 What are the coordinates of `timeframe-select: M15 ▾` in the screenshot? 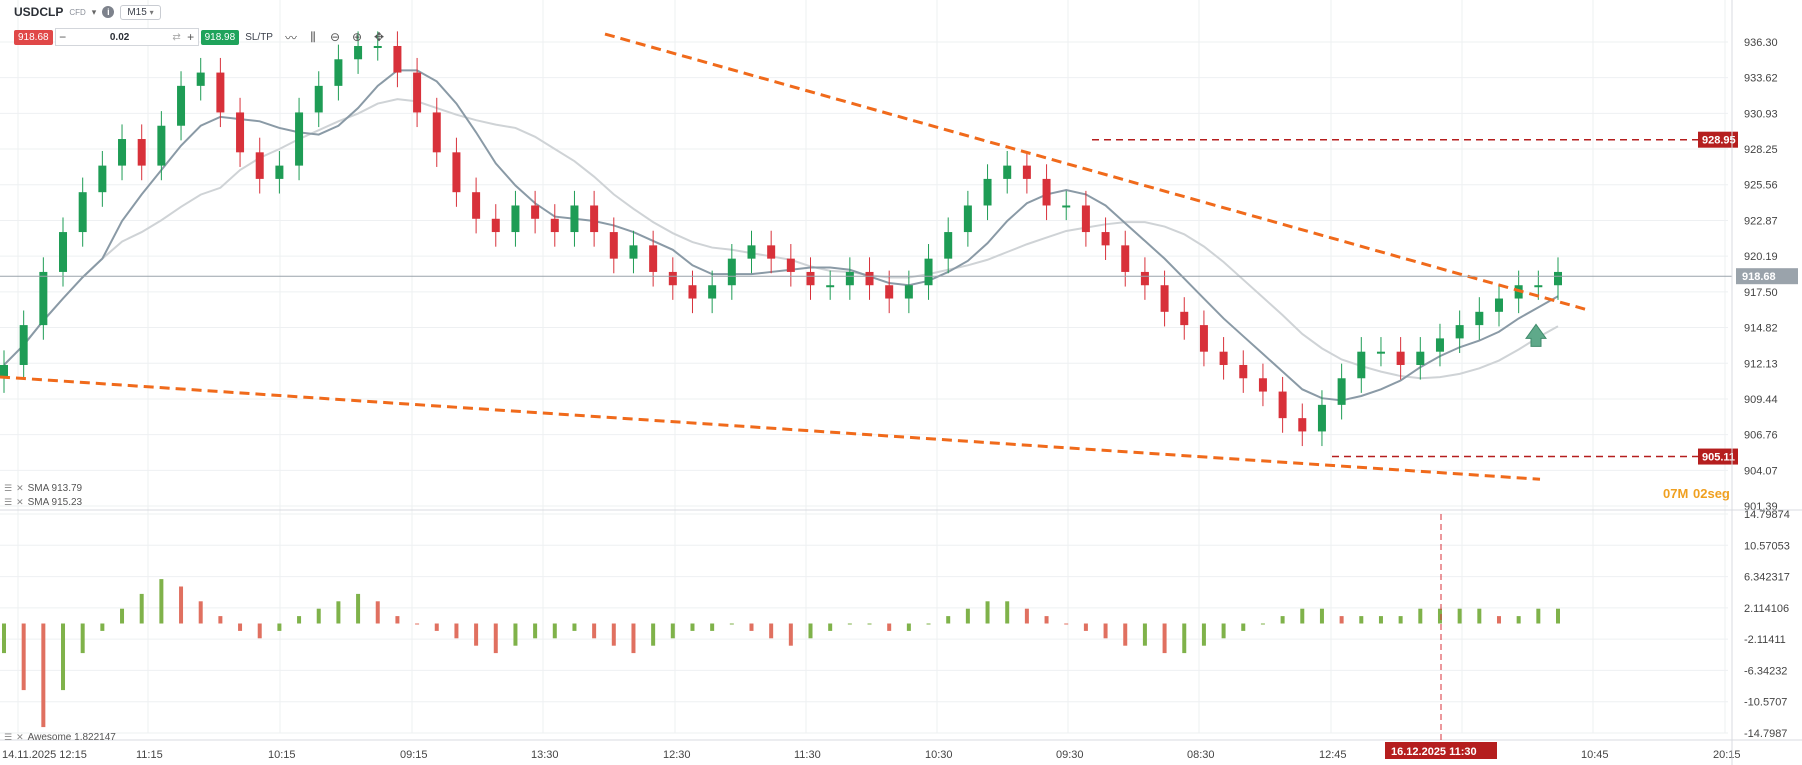 It's located at (140, 12).